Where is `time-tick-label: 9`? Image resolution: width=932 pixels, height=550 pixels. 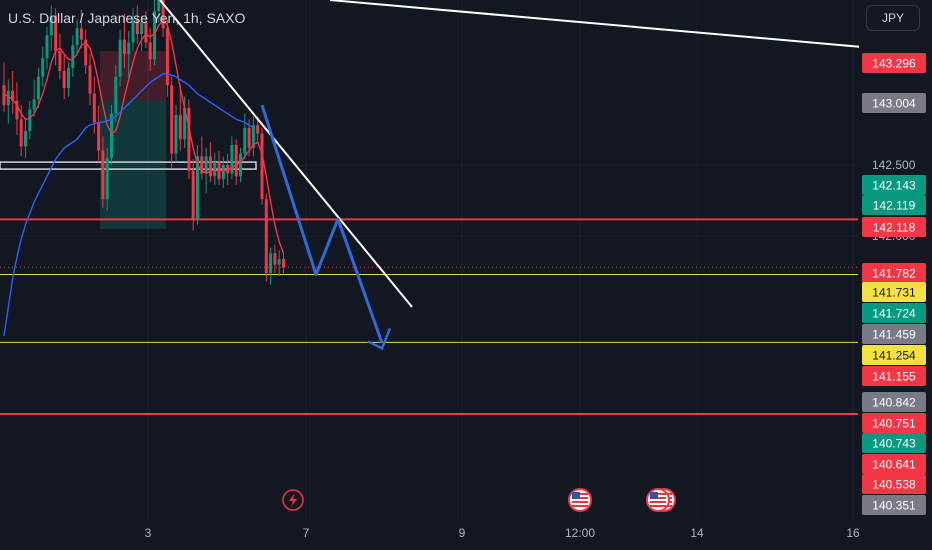
time-tick-label: 9 is located at coordinates (462, 533).